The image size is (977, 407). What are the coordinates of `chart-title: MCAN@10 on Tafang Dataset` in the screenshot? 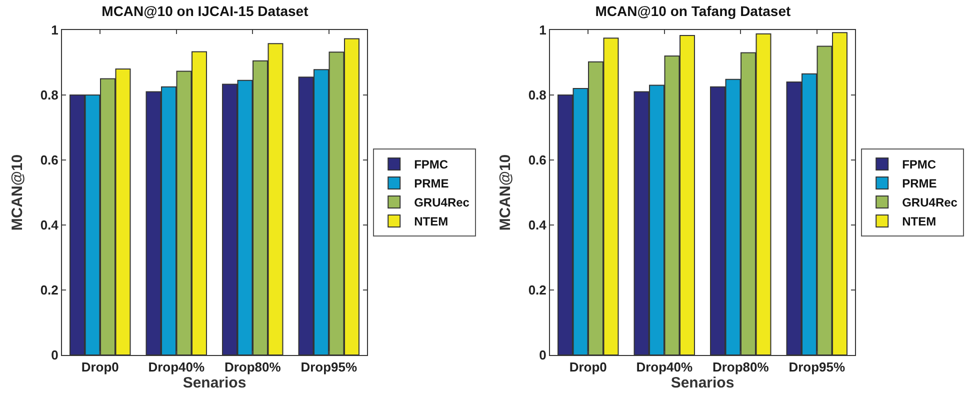 It's located at (693, 10).